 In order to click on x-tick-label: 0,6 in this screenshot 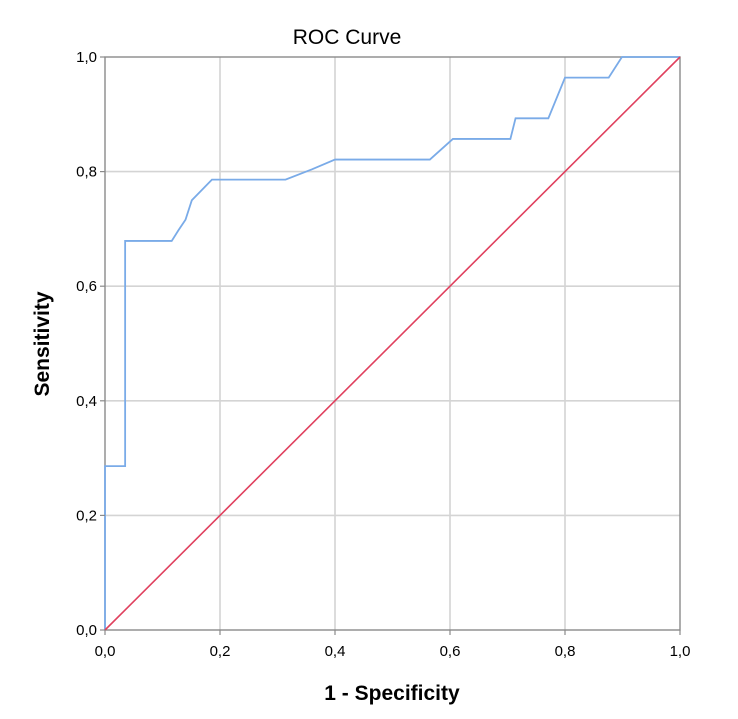, I will do `click(450, 651)`.